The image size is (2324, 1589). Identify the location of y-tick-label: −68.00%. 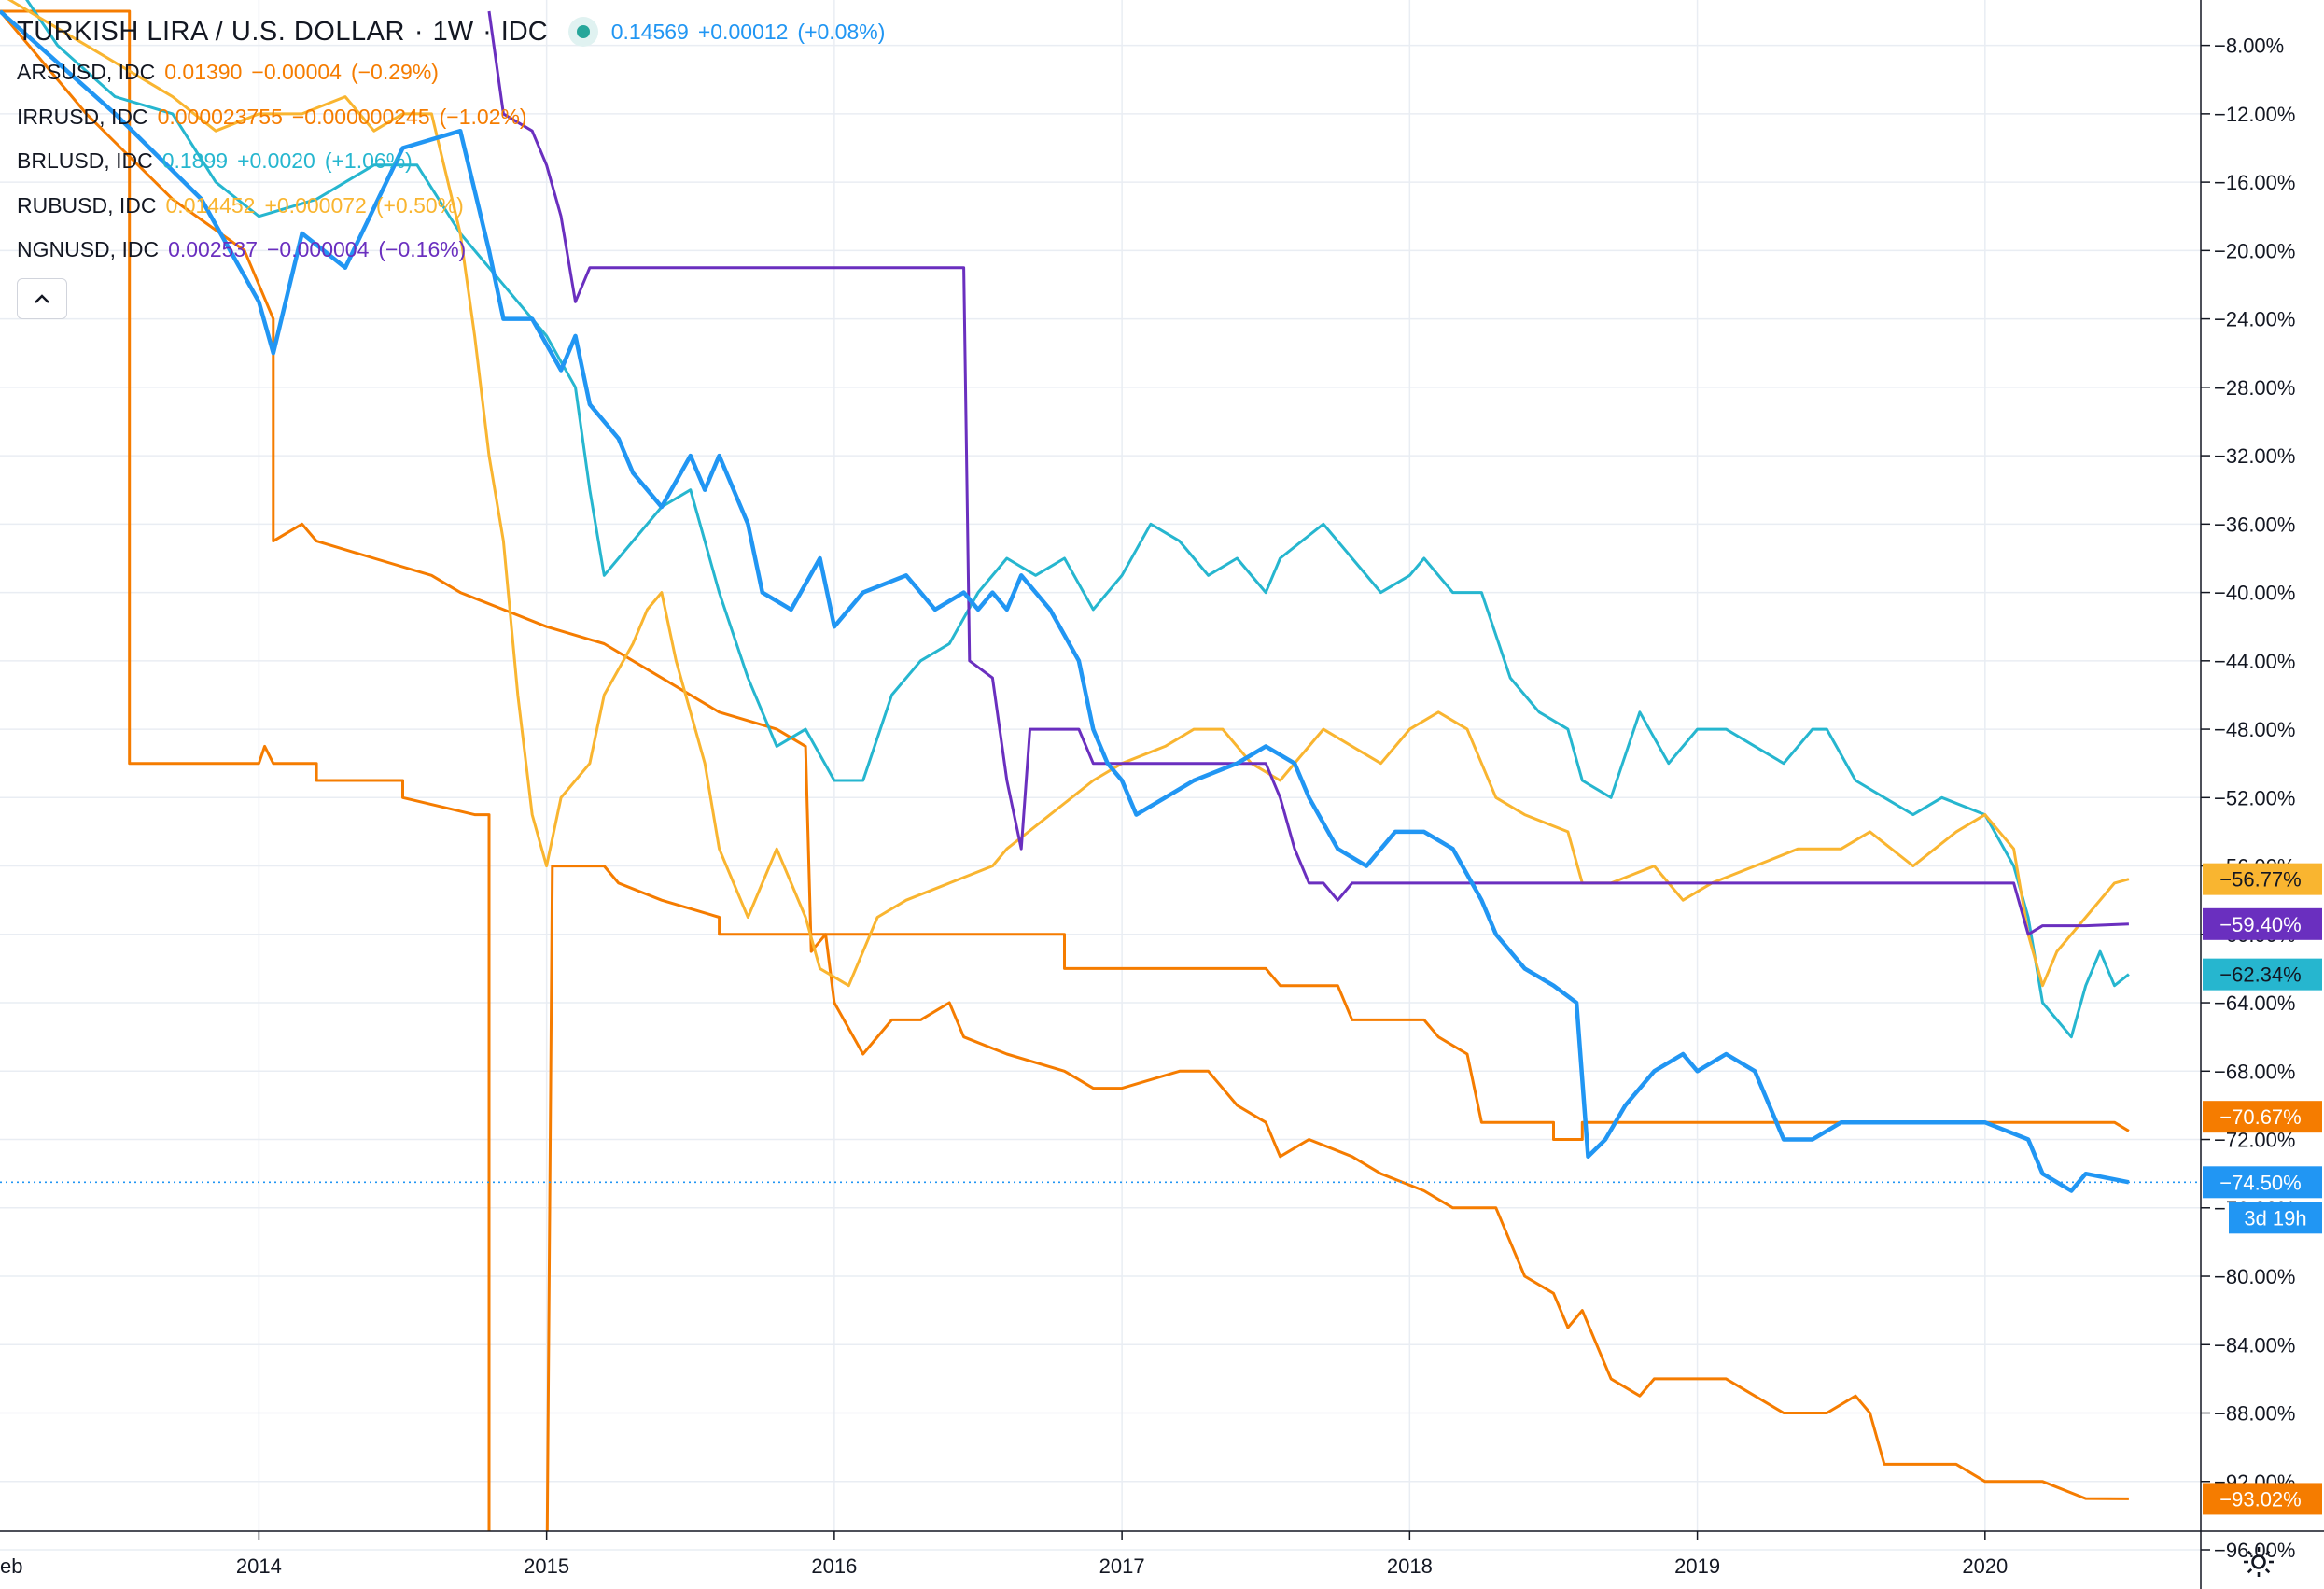
(2254, 1071).